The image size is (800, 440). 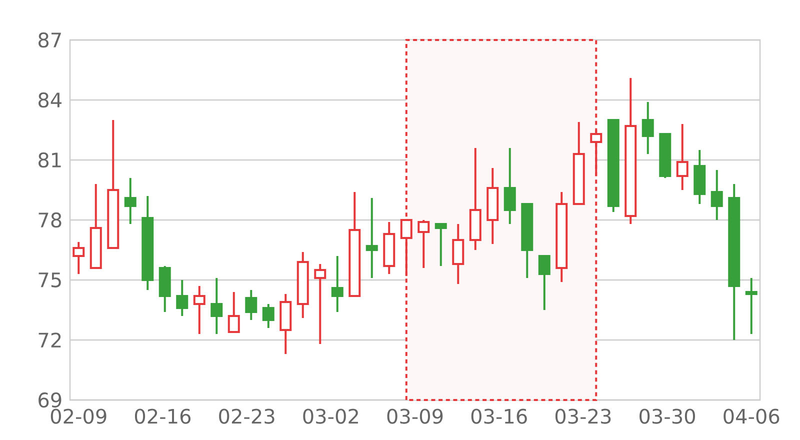 I want to click on y-tick-label: 75, so click(x=49, y=280).